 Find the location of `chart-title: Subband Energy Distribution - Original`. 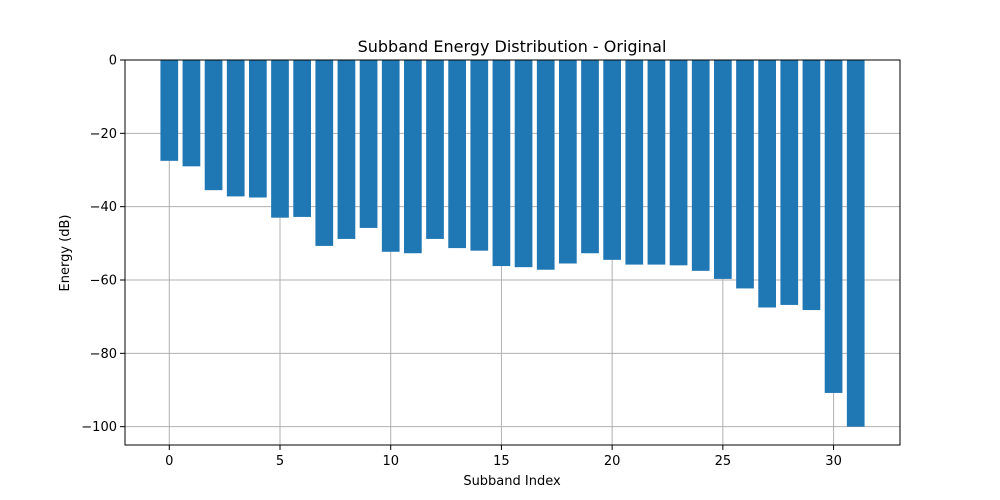

chart-title: Subband Energy Distribution - Original is located at coordinates (512, 46).